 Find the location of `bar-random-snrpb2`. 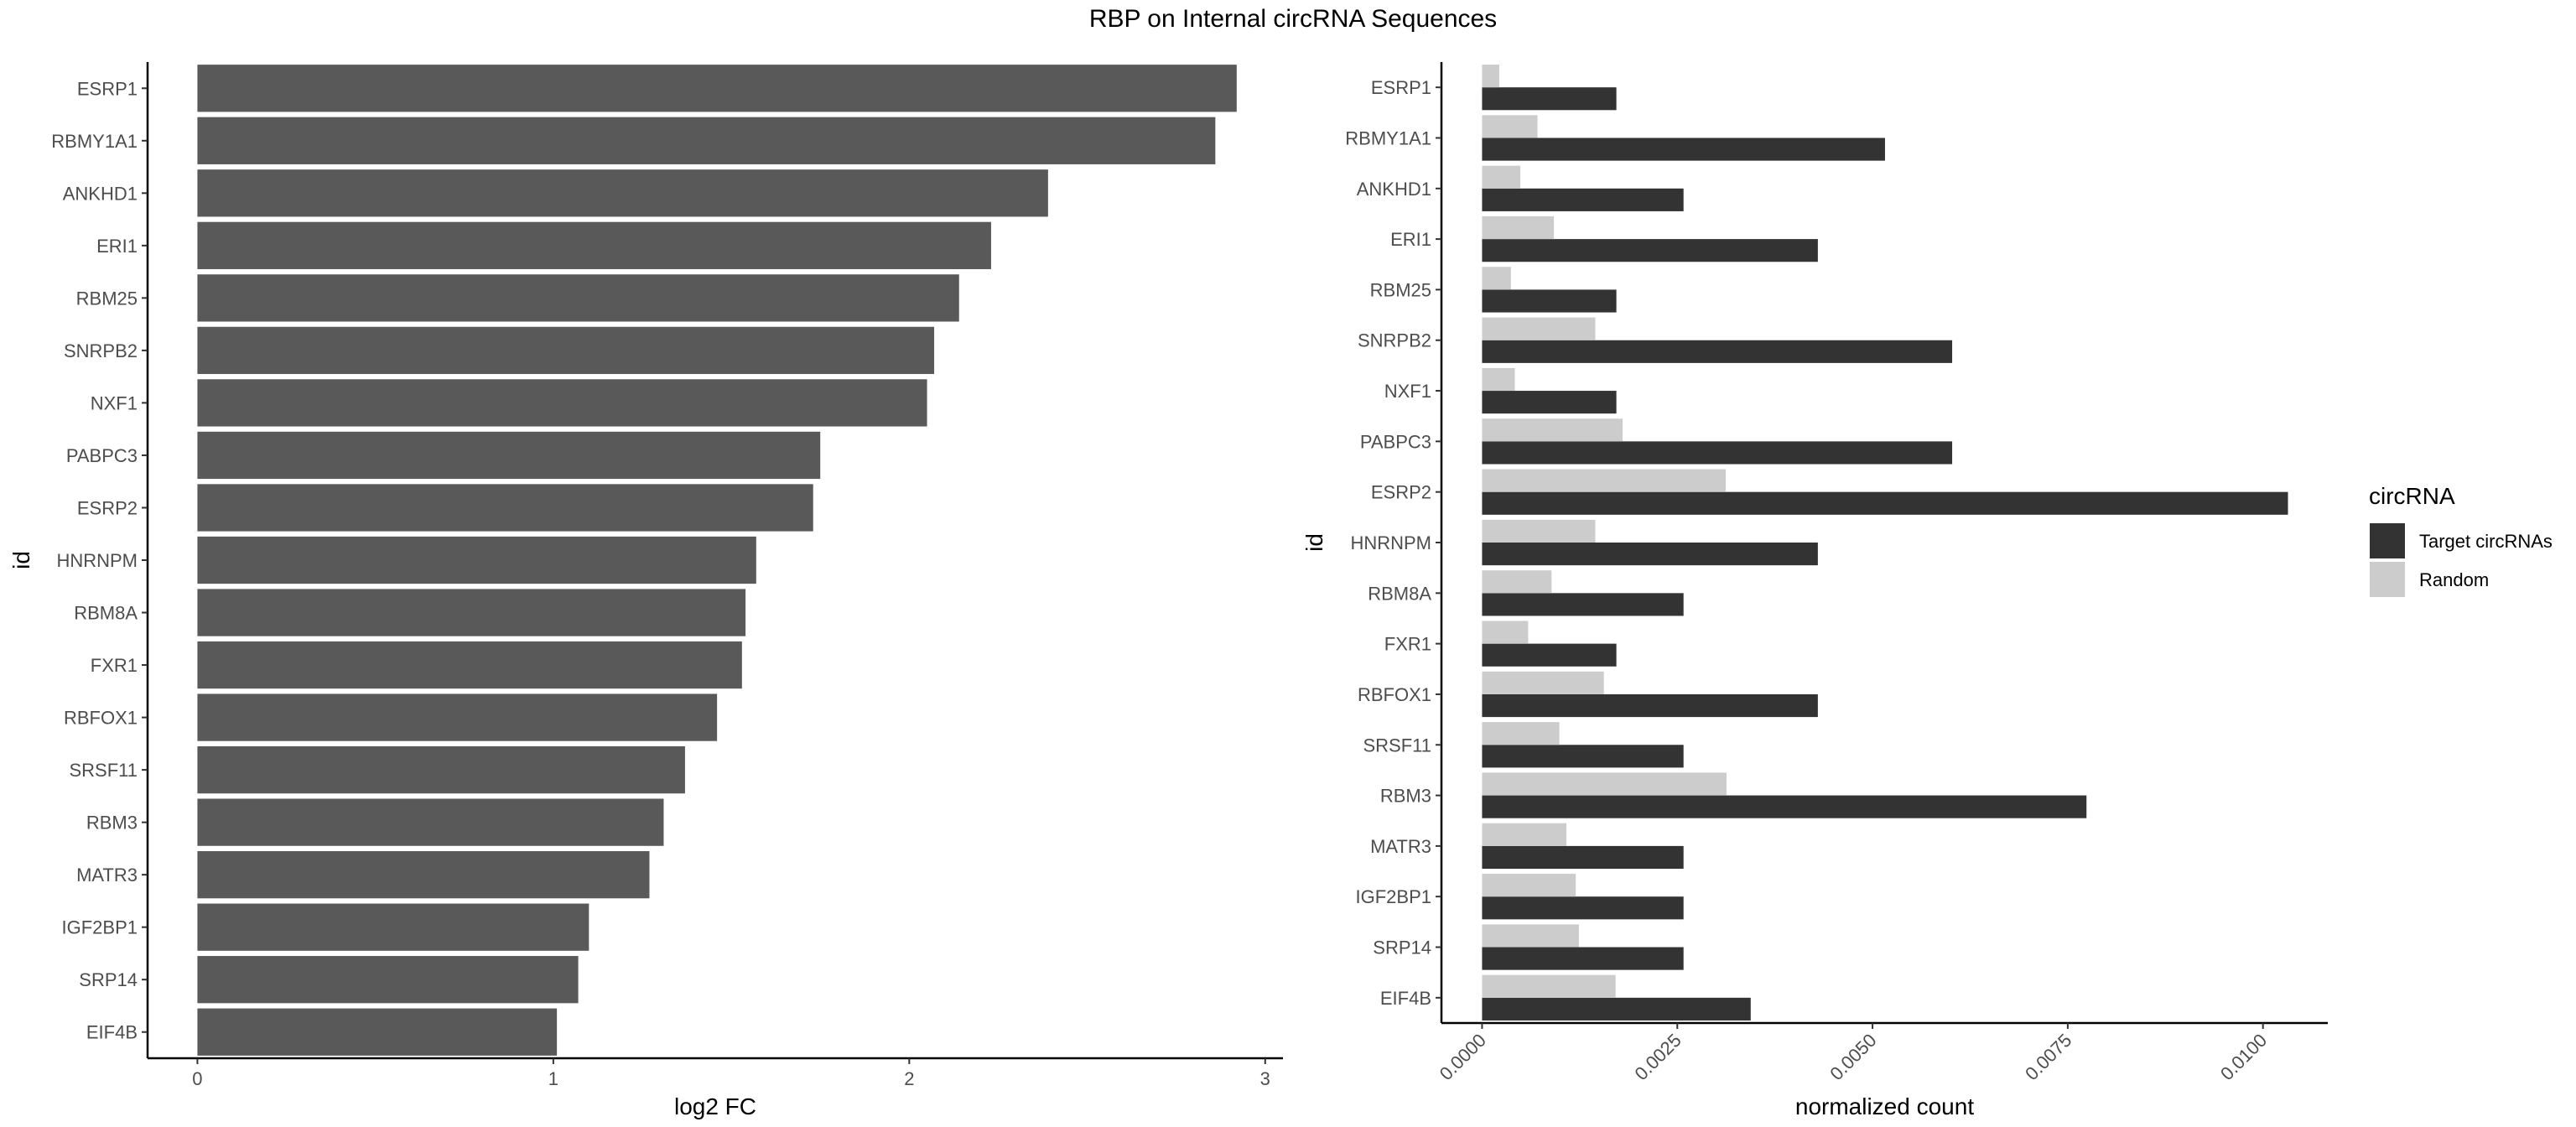

bar-random-snrpb2 is located at coordinates (1539, 328).